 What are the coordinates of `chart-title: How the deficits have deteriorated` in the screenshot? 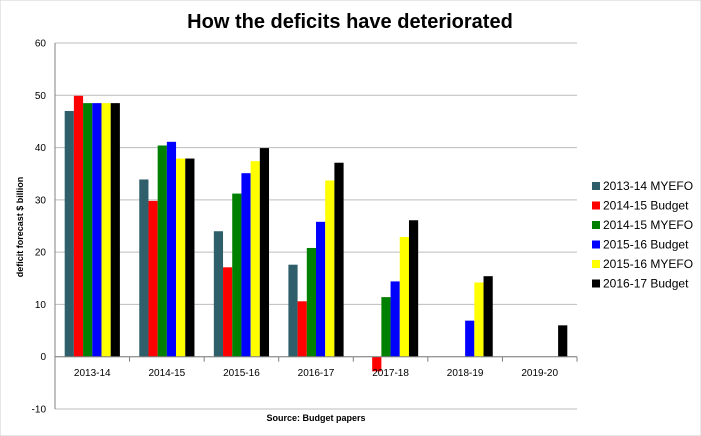 It's located at (350, 22).